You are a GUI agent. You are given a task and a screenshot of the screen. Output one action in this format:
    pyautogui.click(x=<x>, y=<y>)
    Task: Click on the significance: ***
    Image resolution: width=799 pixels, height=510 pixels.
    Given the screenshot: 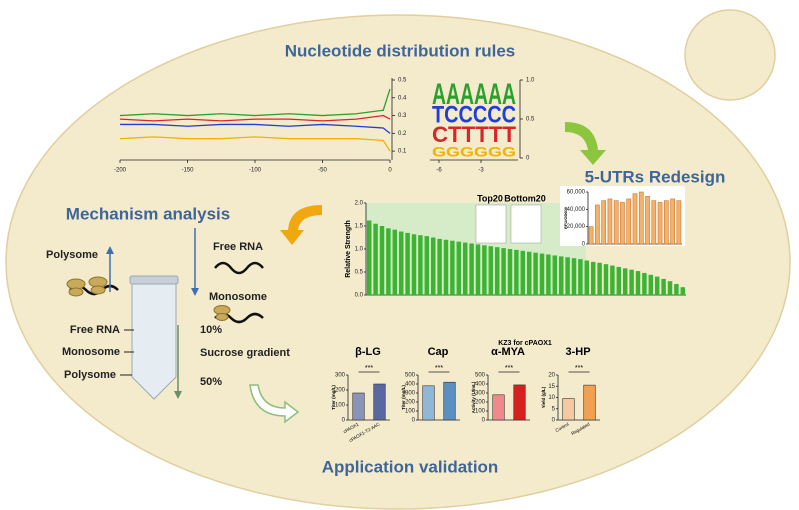 What is the action you would take?
    pyautogui.click(x=369, y=368)
    